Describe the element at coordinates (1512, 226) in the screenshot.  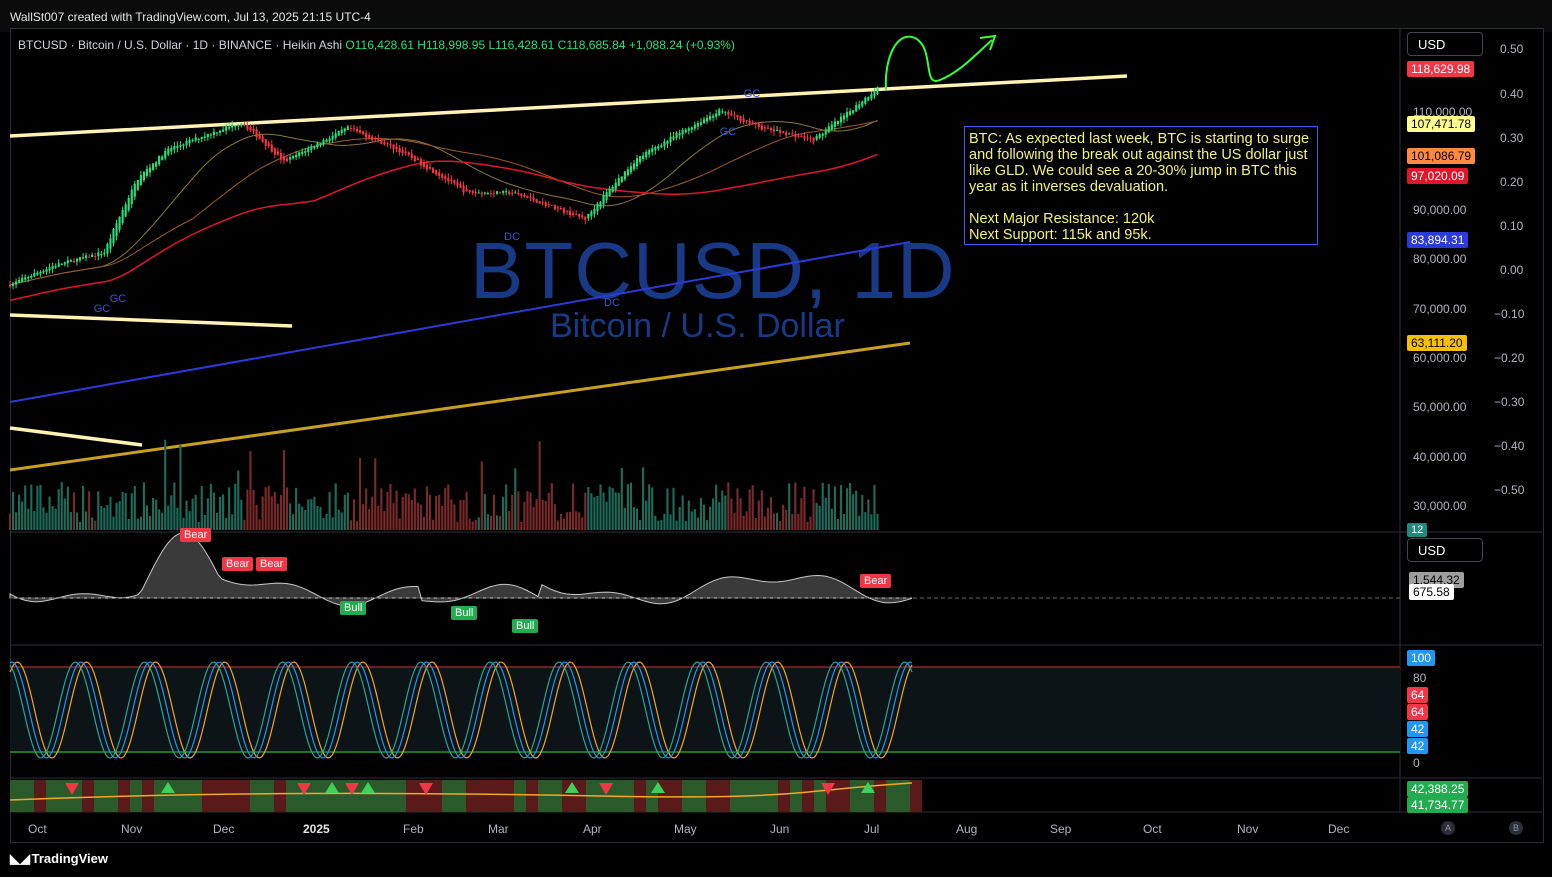
I see `scale-tick: 0.10` at that location.